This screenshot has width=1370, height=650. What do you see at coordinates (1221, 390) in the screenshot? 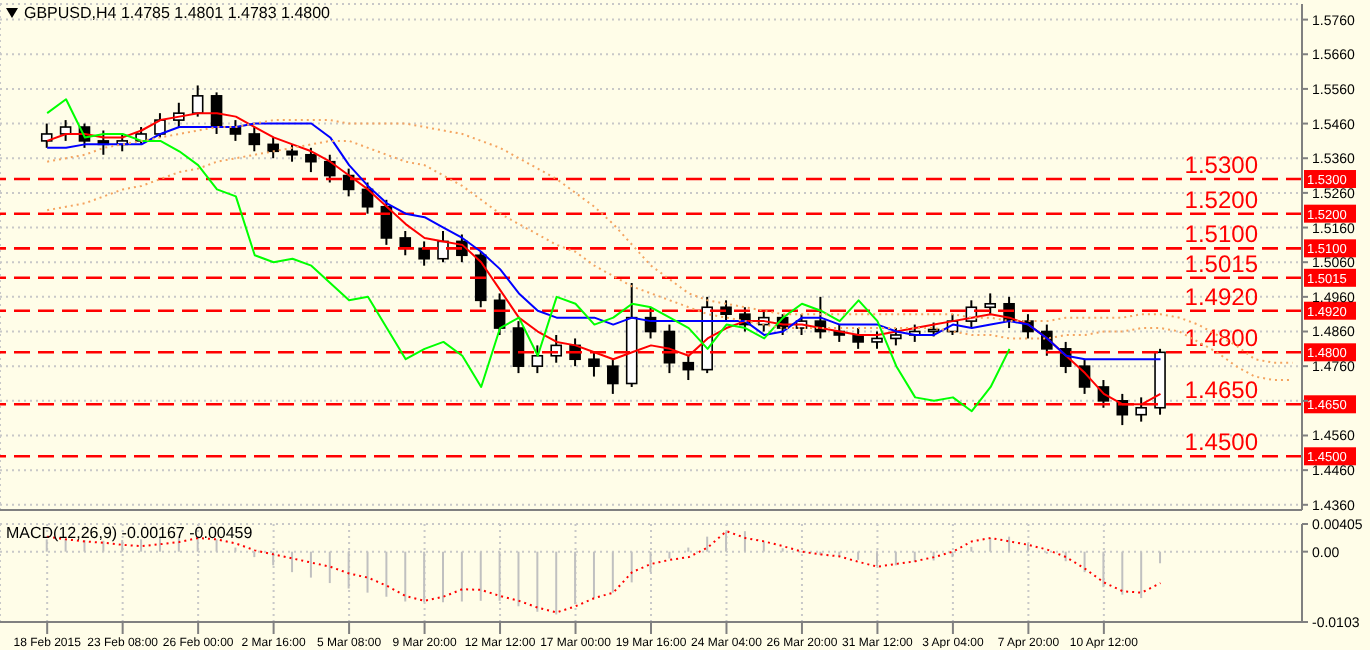
I see `ref-line-label: 1.4650` at bounding box center [1221, 390].